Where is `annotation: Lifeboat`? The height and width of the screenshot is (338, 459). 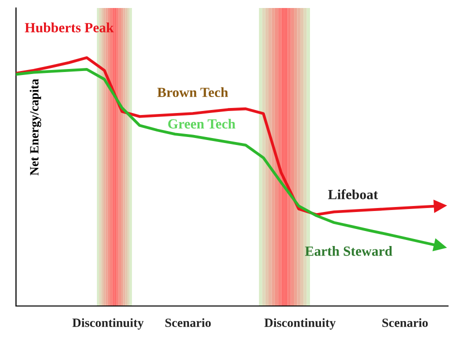
annotation: Lifeboat is located at coordinates (353, 194).